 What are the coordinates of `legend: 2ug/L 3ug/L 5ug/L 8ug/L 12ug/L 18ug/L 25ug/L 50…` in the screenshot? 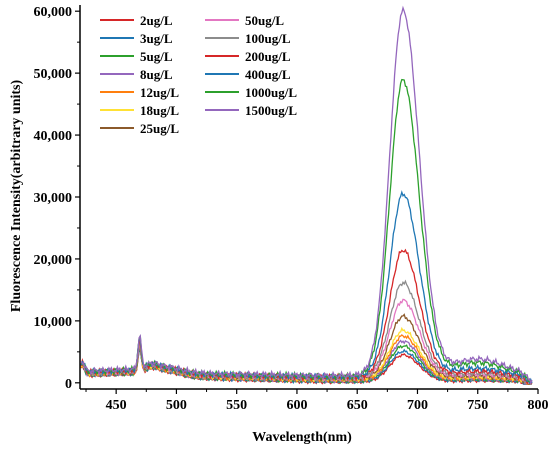 It's located at (198, 74).